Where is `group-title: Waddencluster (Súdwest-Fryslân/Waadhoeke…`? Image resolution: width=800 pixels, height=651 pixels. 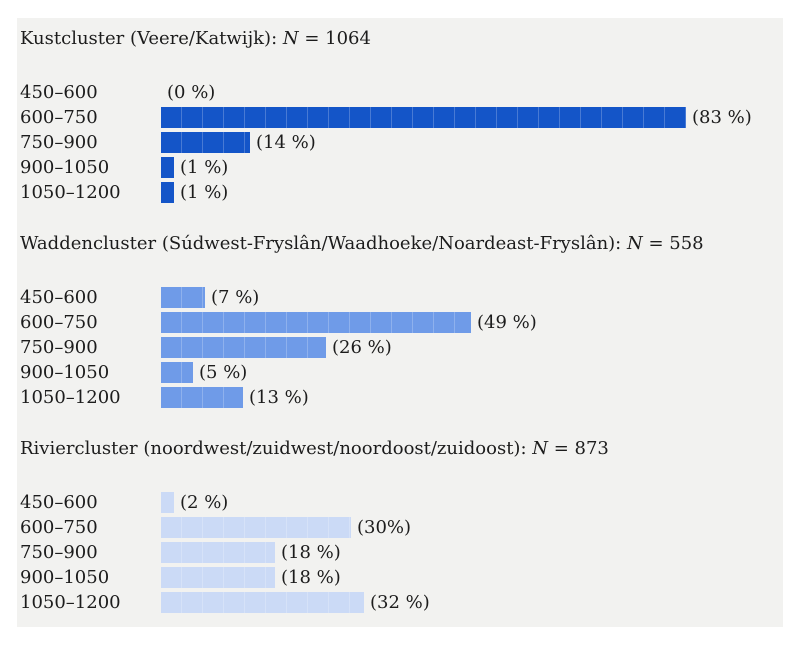
group-title: Waddencluster (Súdwest-Fryslân/Waadhoeke… is located at coordinates (362, 243).